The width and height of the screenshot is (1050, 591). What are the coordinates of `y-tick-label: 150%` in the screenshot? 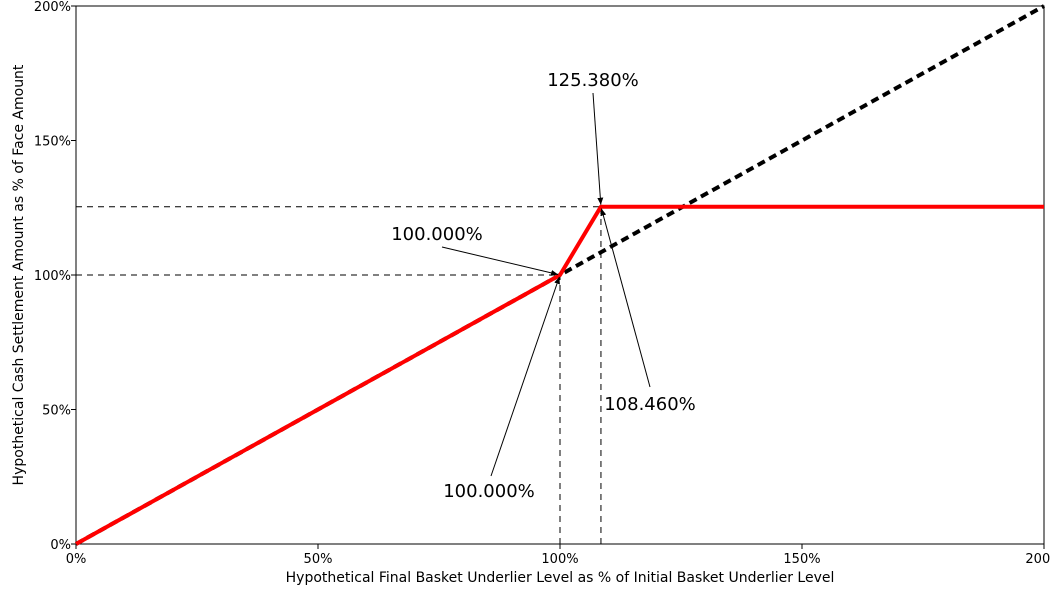 It's located at (52, 142).